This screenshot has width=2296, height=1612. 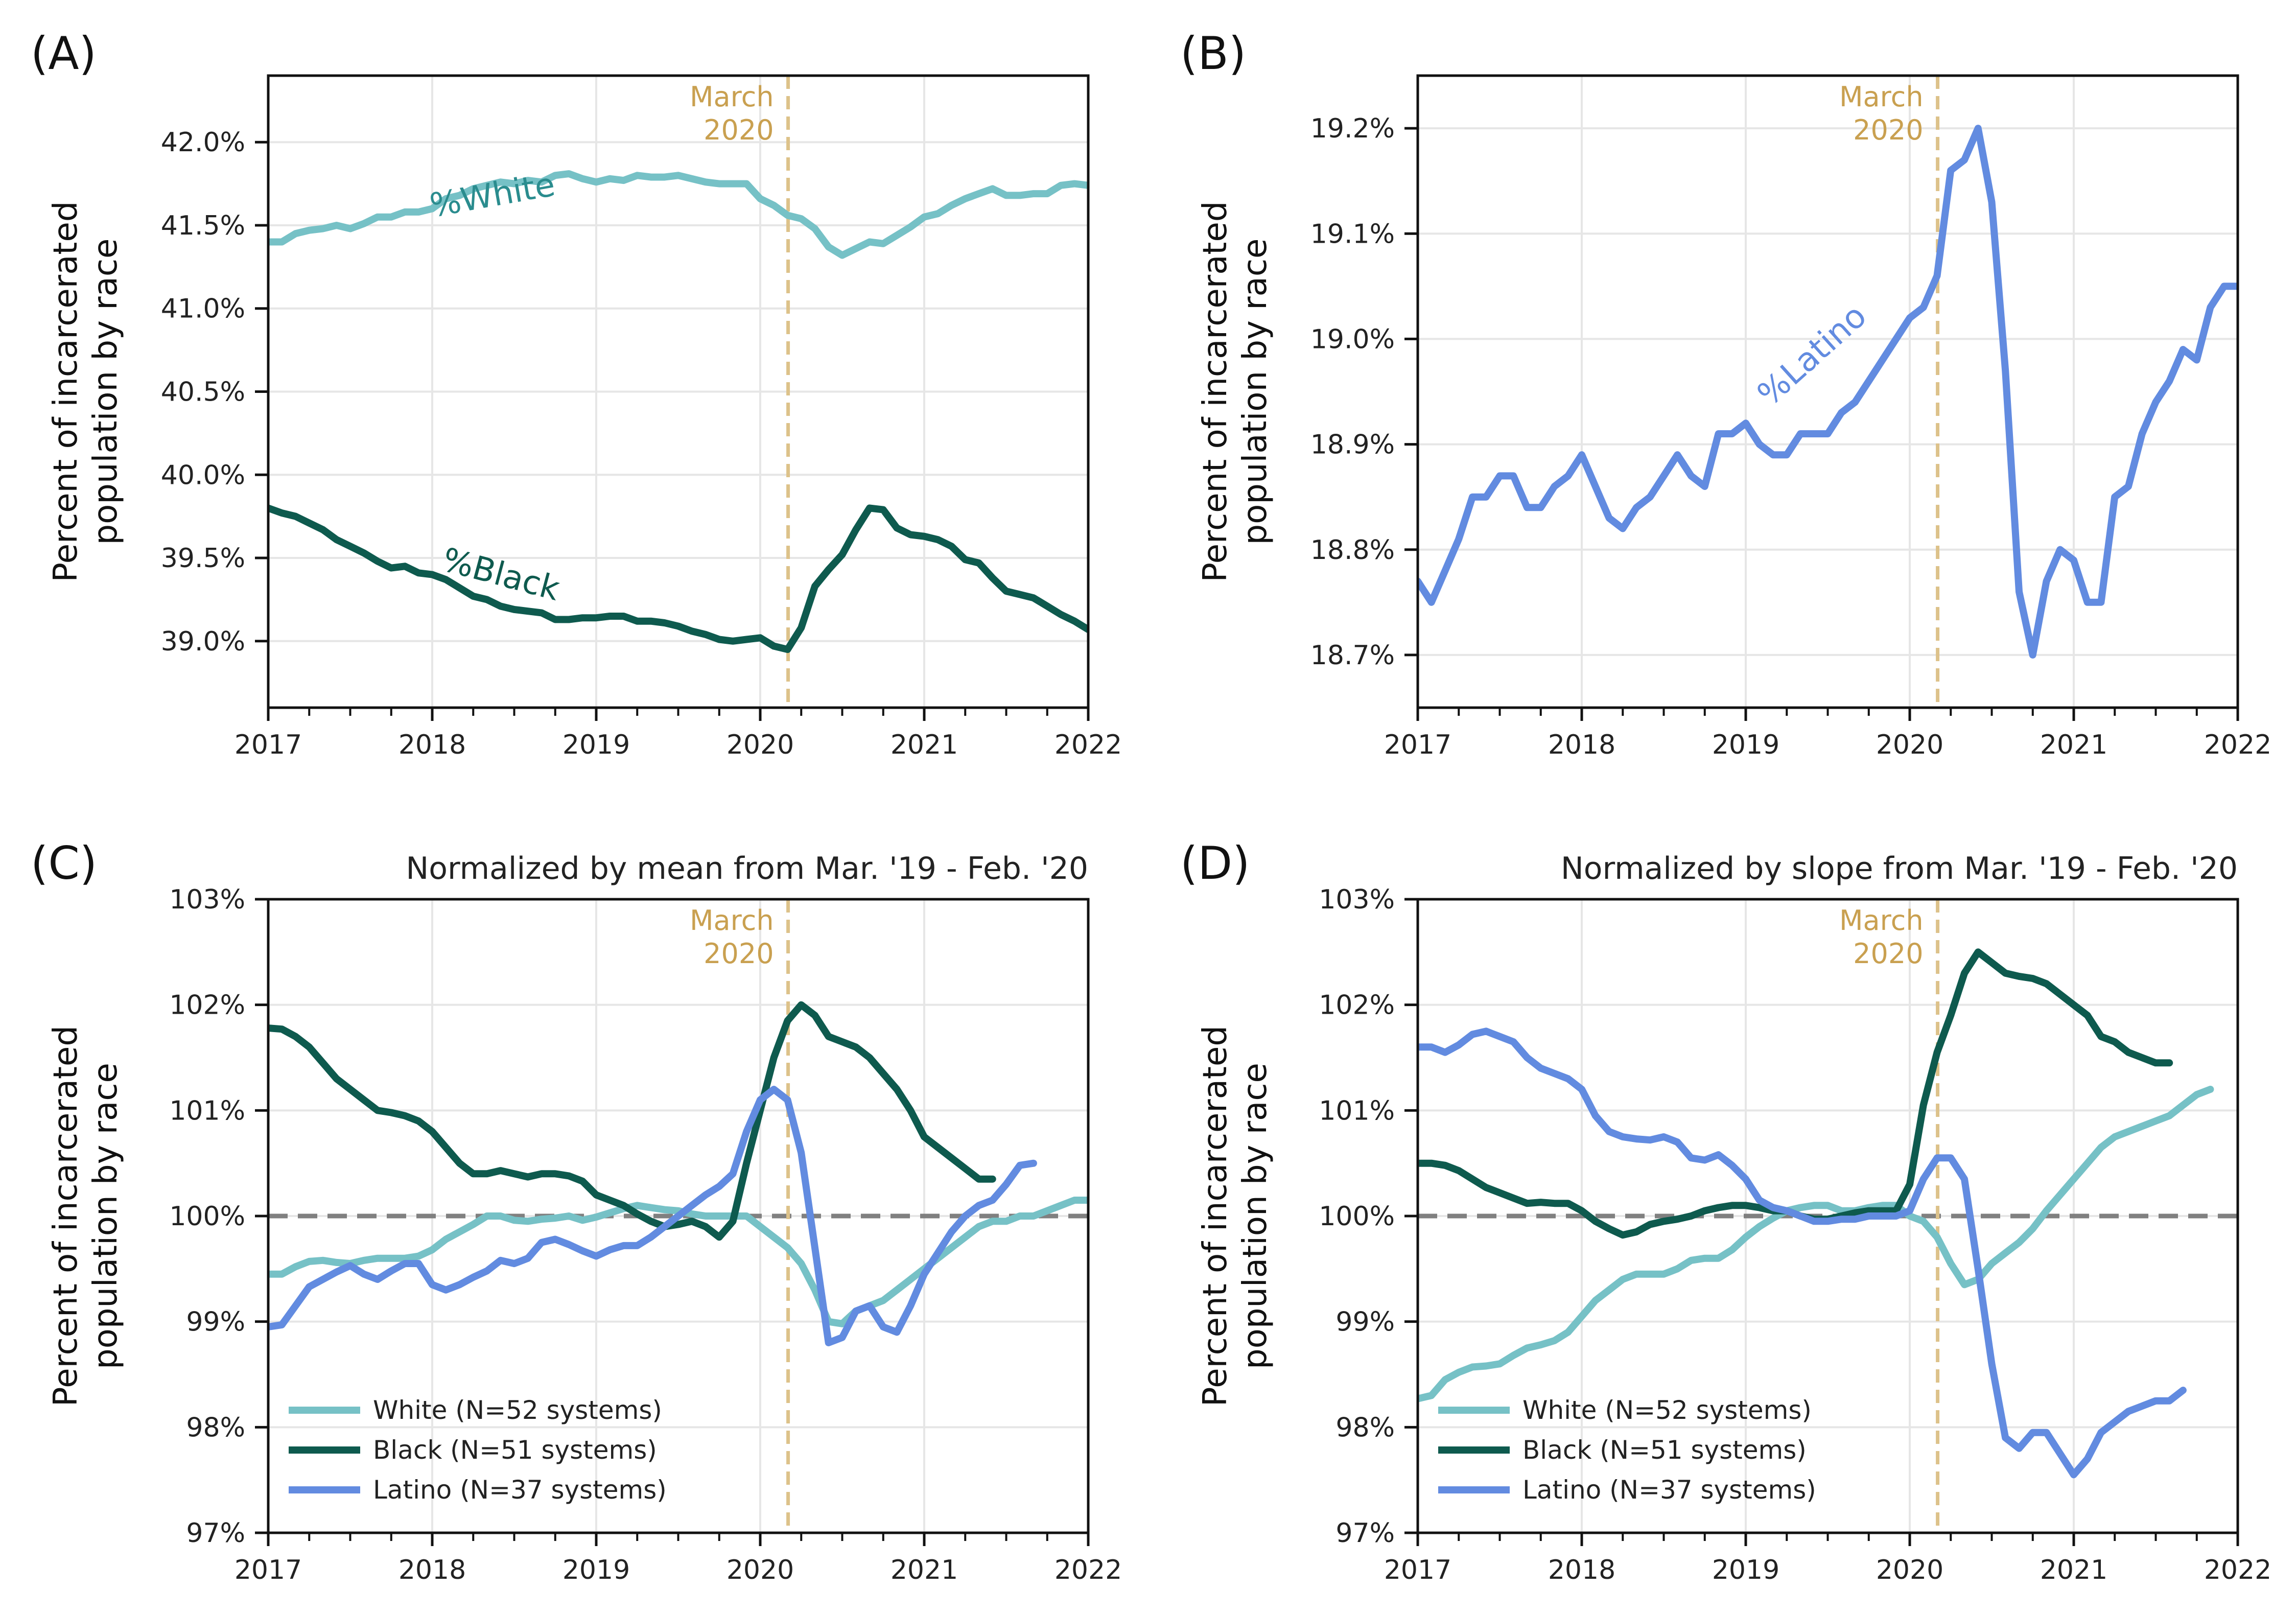 I want to click on y-tick-label: 42.0%, so click(x=203, y=142).